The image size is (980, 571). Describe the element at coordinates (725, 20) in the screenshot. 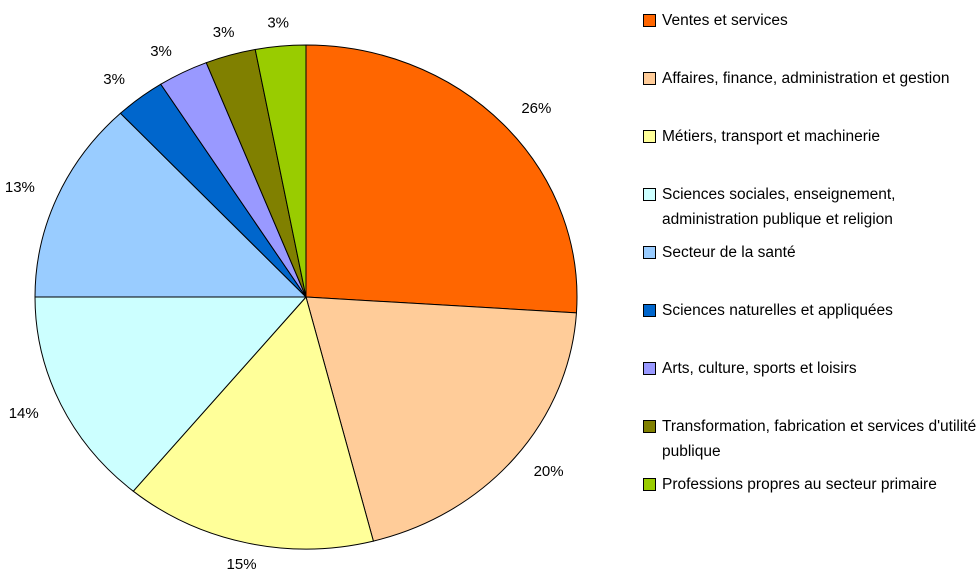

I see `legend-label: Ventes et services` at that location.